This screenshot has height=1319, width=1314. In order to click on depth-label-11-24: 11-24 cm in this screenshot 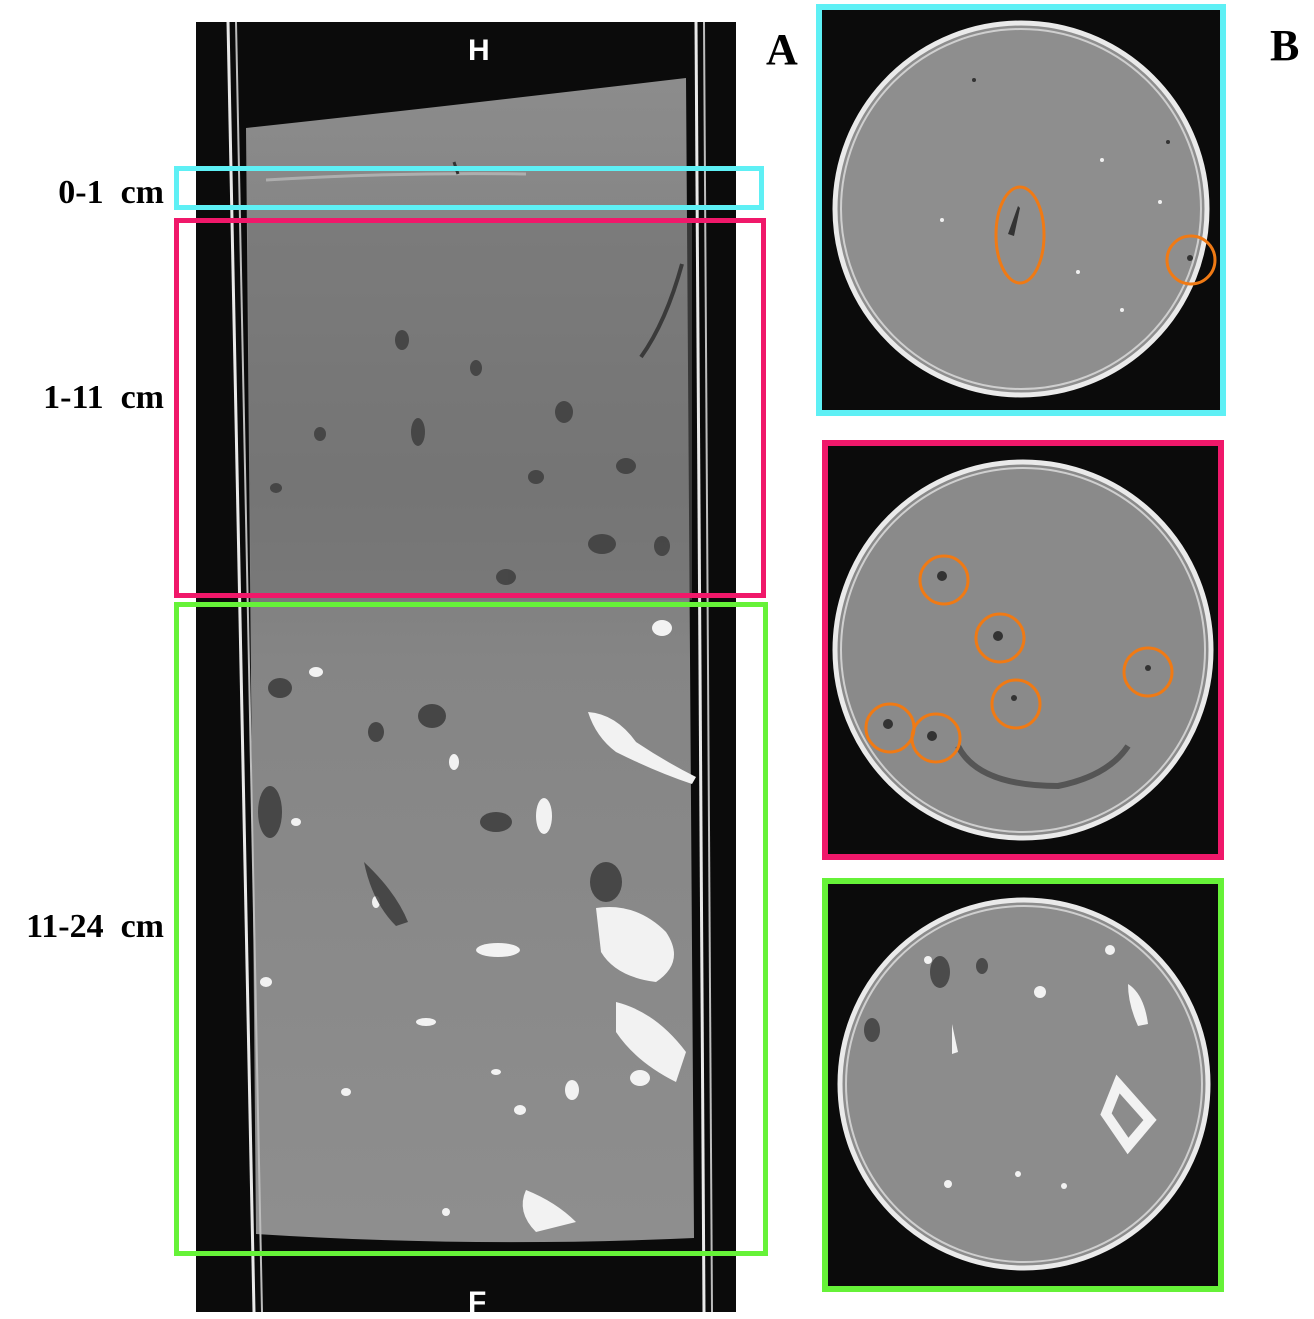, I will do `click(95, 926)`.